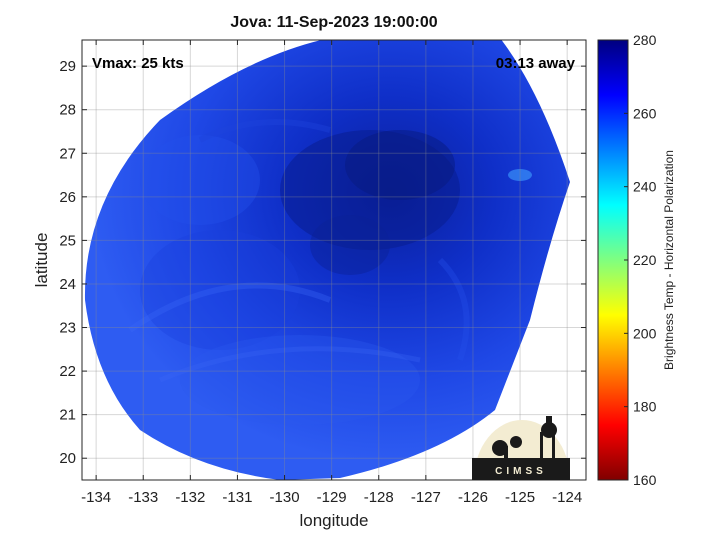 The height and width of the screenshot is (540, 720). What do you see at coordinates (645, 407) in the screenshot?
I see `colorbar-tick-label: 180` at bounding box center [645, 407].